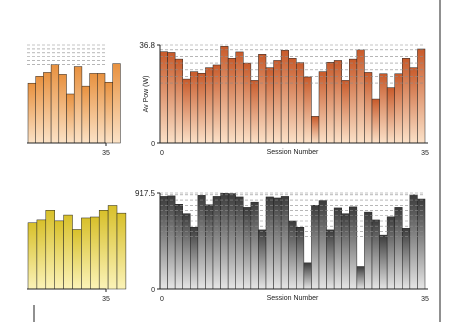 This screenshot has width=450, height=327. Describe the element at coordinates (145, 193) in the screenshot. I see `y-max-label: 917.5` at that location.